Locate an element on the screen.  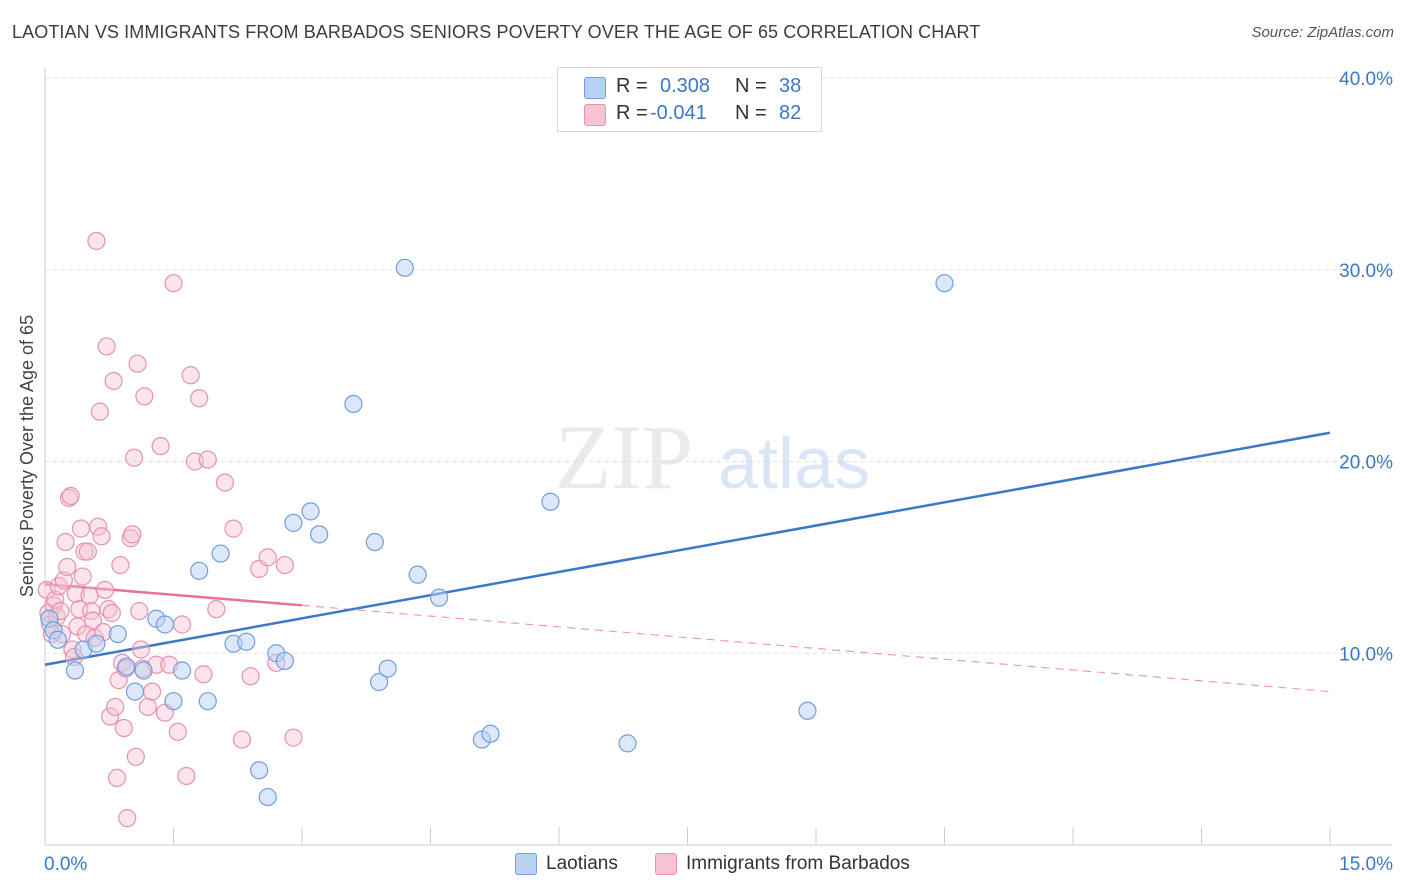
n-value: 38 is located at coordinates (790, 86).